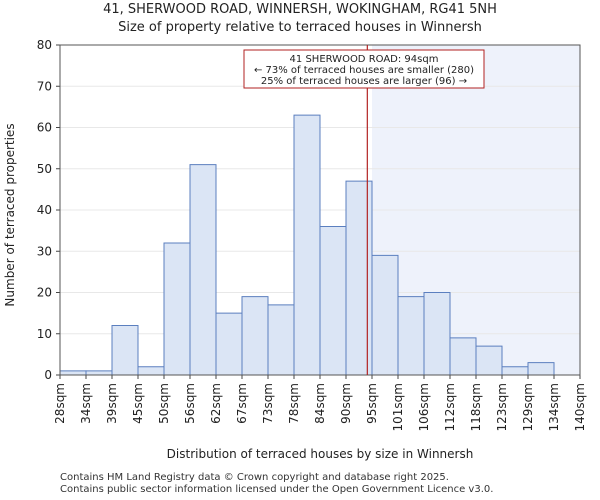 Image resolution: width=600 pixels, height=500 pixels. I want to click on y-axis-label: Number of terraced properties, so click(10, 214).